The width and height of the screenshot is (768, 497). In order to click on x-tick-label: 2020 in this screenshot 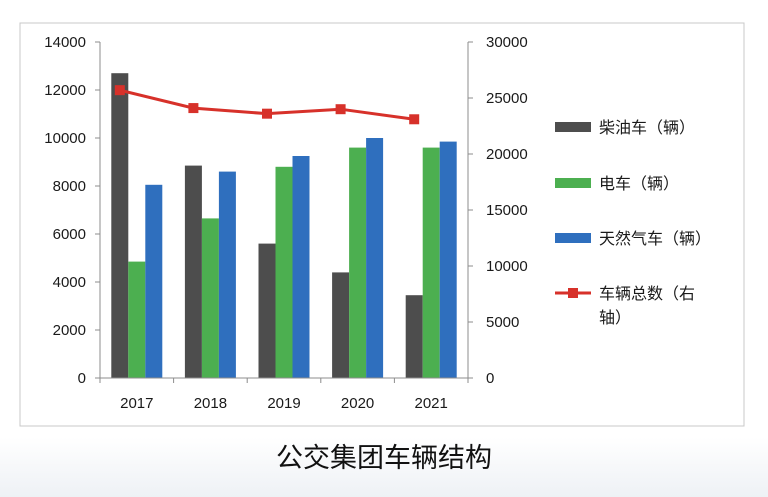, I will do `click(357, 403)`.